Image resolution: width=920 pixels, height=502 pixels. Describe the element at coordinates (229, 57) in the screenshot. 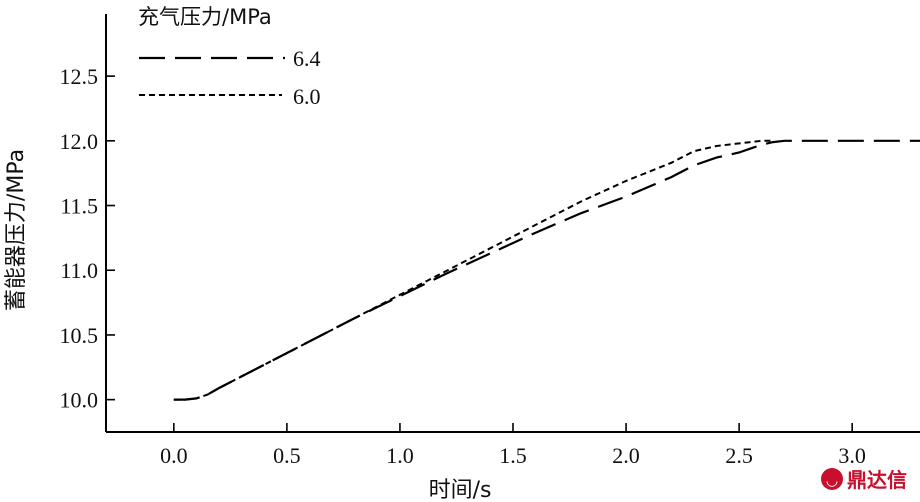

I see `legend: 充气压力/MPa 6.4 6.0` at that location.